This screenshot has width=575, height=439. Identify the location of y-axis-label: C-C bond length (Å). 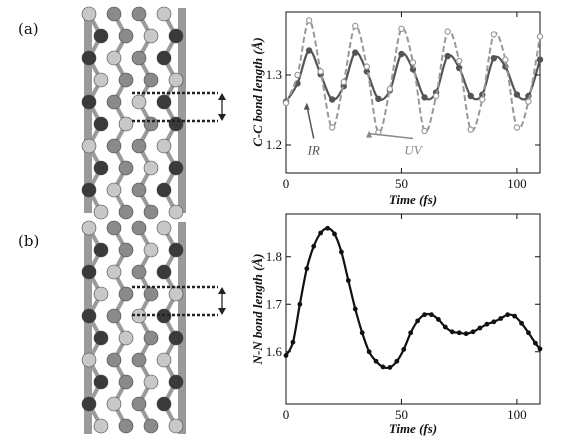
(257, 91).